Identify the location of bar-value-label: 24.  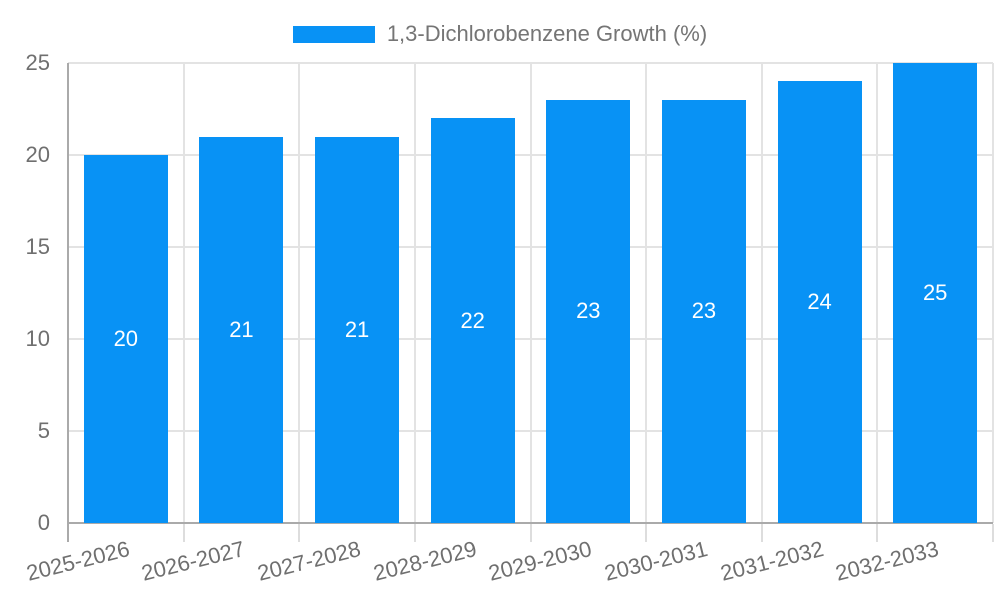
(819, 302).